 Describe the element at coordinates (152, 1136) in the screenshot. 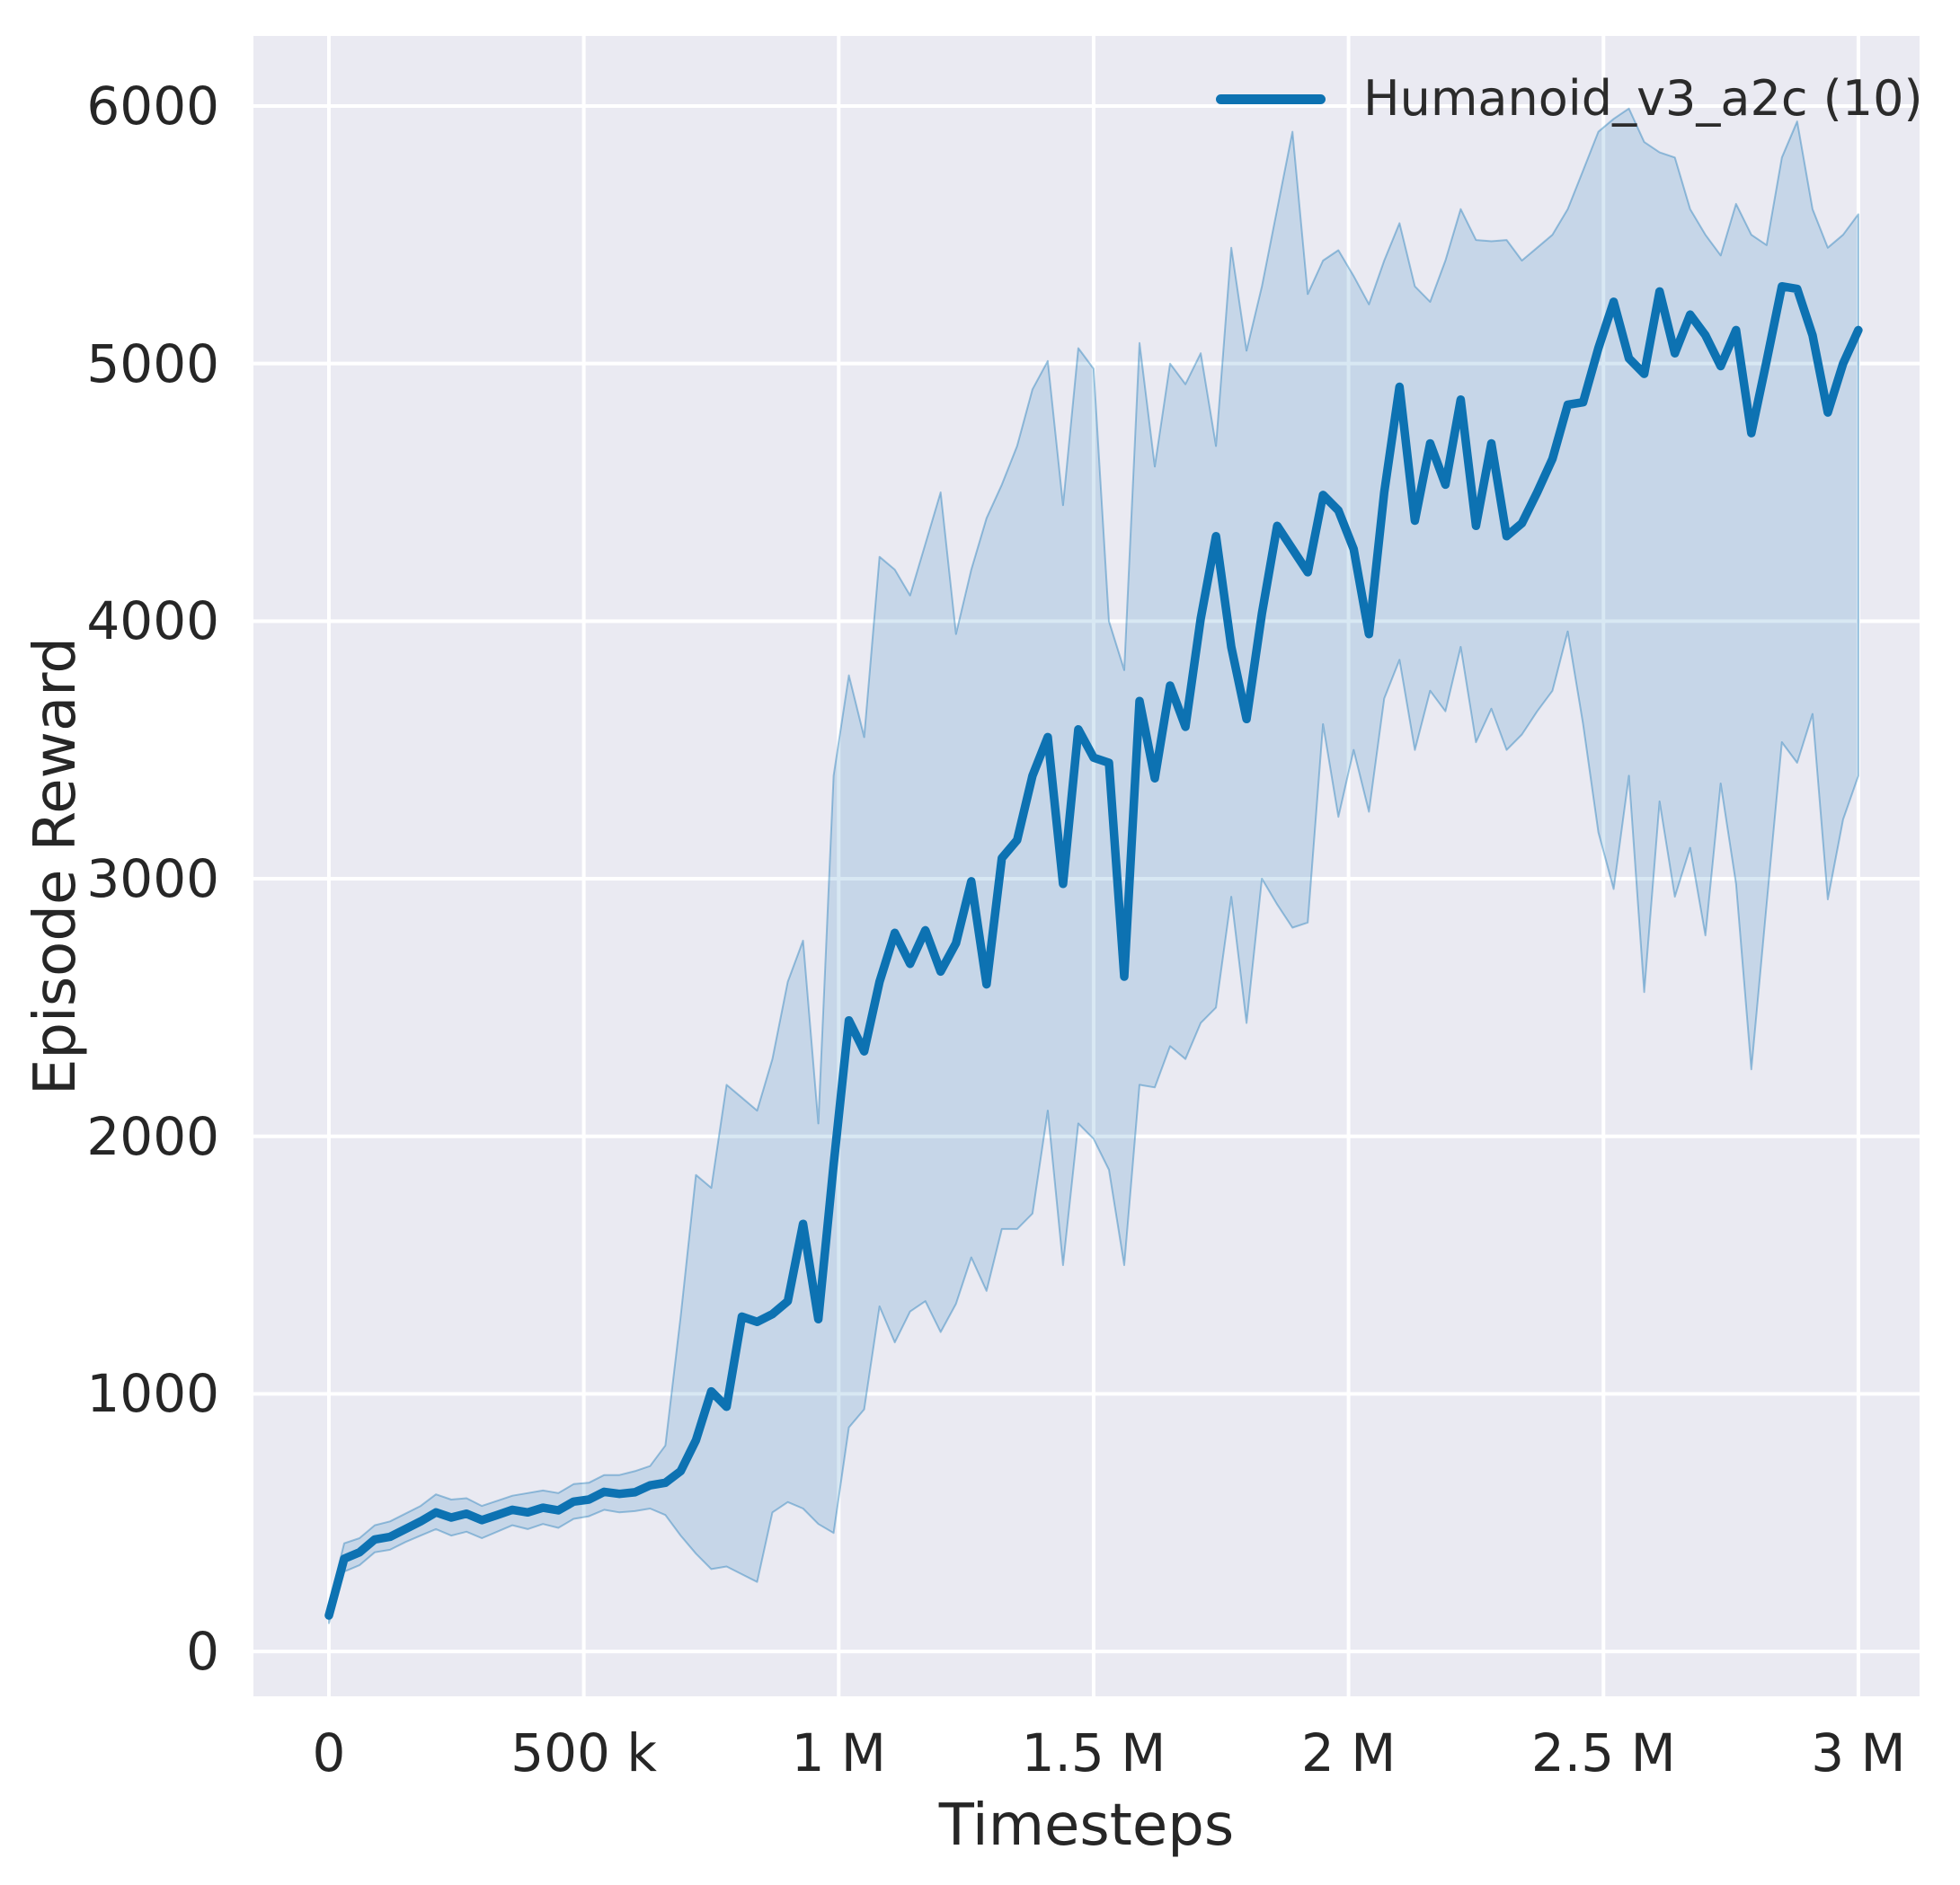

I see `y-tick-label: 2000` at that location.